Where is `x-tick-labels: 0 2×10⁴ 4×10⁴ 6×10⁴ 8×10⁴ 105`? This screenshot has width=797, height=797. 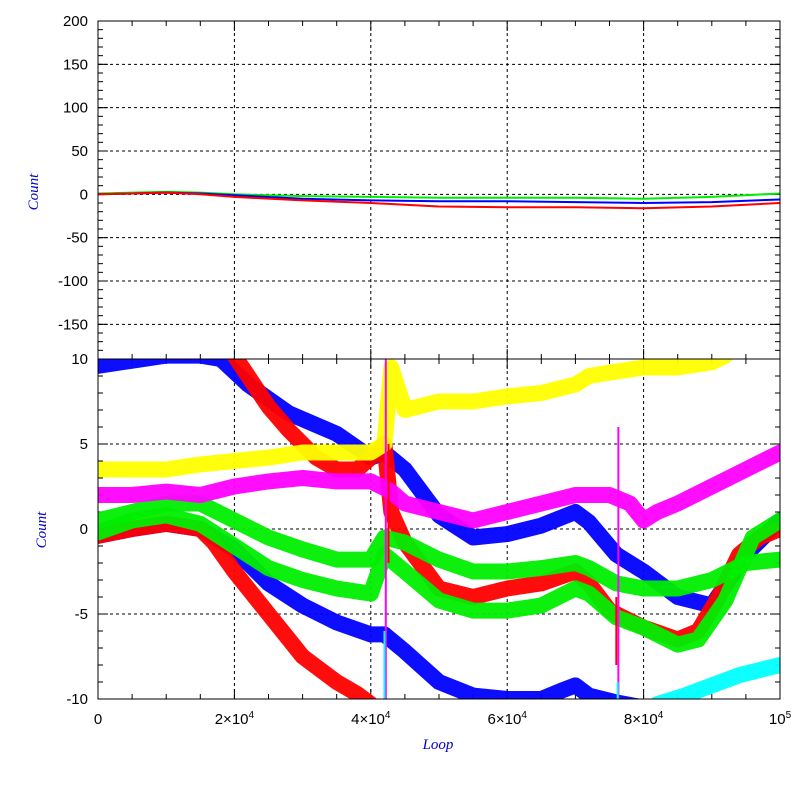 x-tick-labels: 0 2×10⁴ 4×10⁴ 6×10⁴ 8×10⁴ 105 is located at coordinates (443, 719).